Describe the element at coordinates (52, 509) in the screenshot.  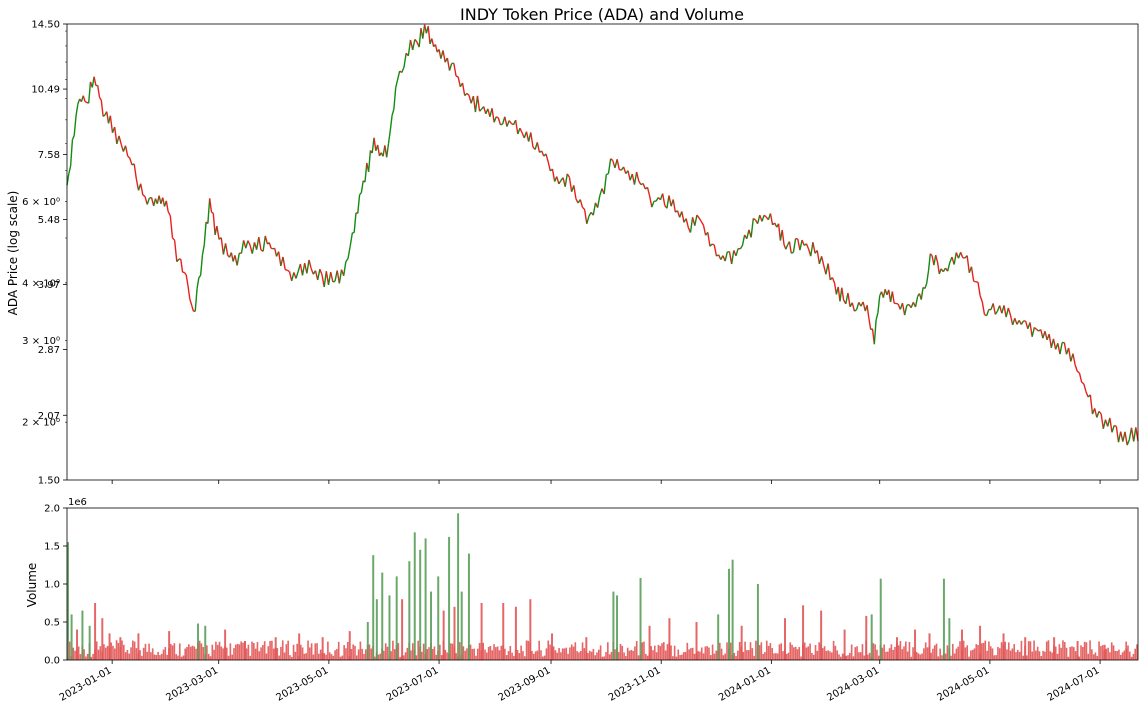
I see `volume-y-tick-label: 2.0` at that location.